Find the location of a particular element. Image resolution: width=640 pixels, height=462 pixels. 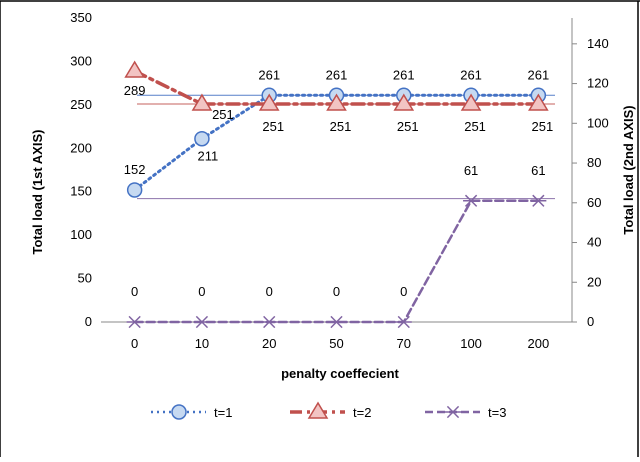

y-tick-label: 250 is located at coordinates (81, 104).